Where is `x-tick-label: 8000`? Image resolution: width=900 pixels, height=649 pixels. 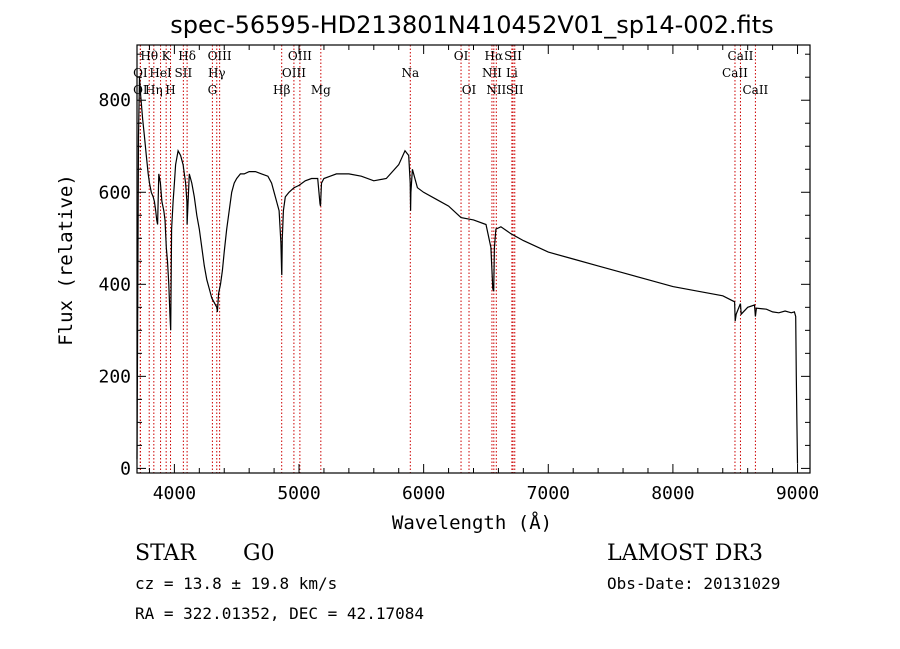 x-tick-label: 8000 is located at coordinates (672, 493).